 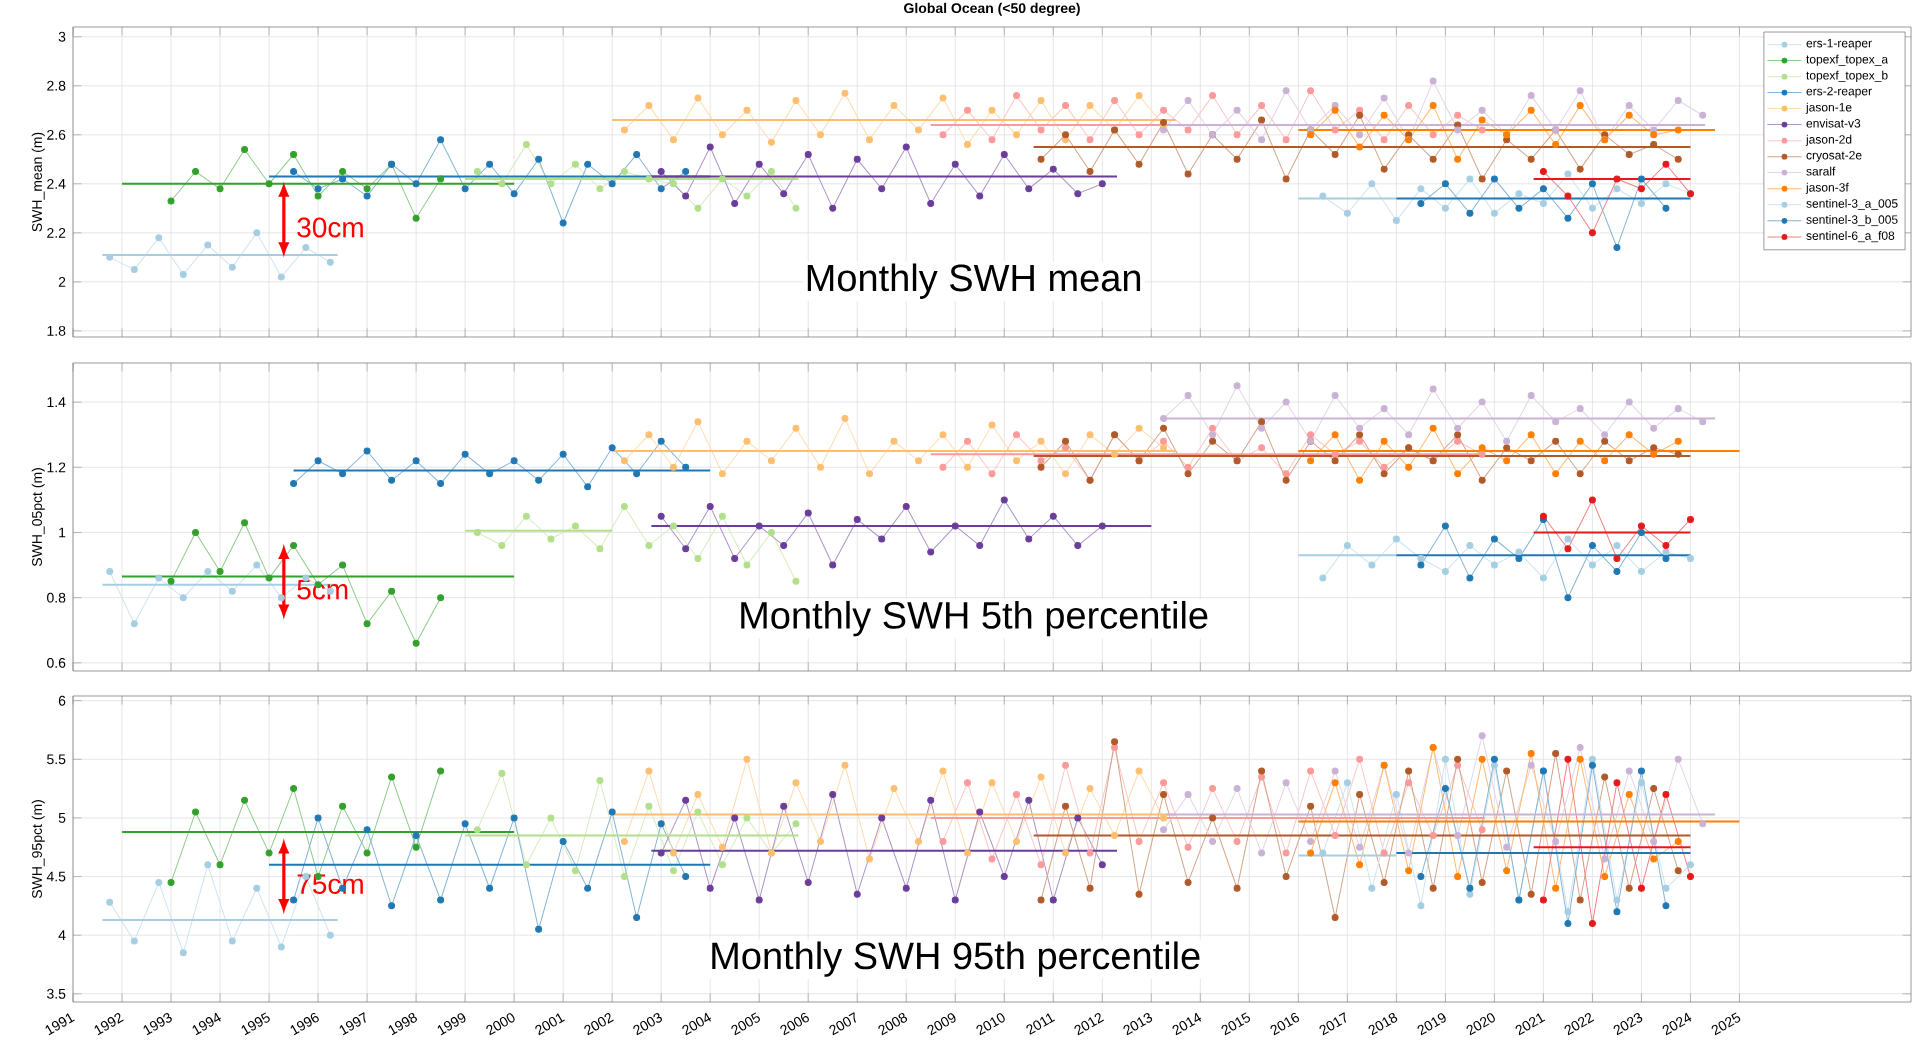 What do you see at coordinates (62, 700) in the screenshot?
I see `y-tick-label: 6` at bounding box center [62, 700].